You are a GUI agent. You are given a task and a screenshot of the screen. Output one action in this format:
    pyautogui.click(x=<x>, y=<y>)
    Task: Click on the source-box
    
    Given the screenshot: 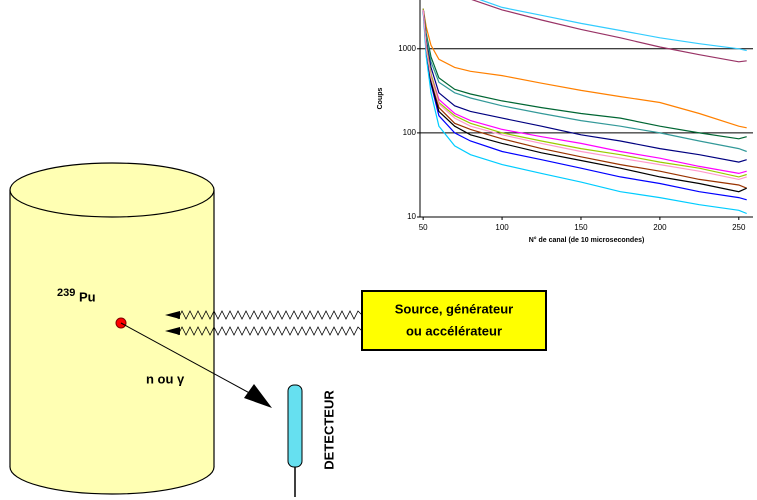 What is the action you would take?
    pyautogui.click(x=454, y=320)
    